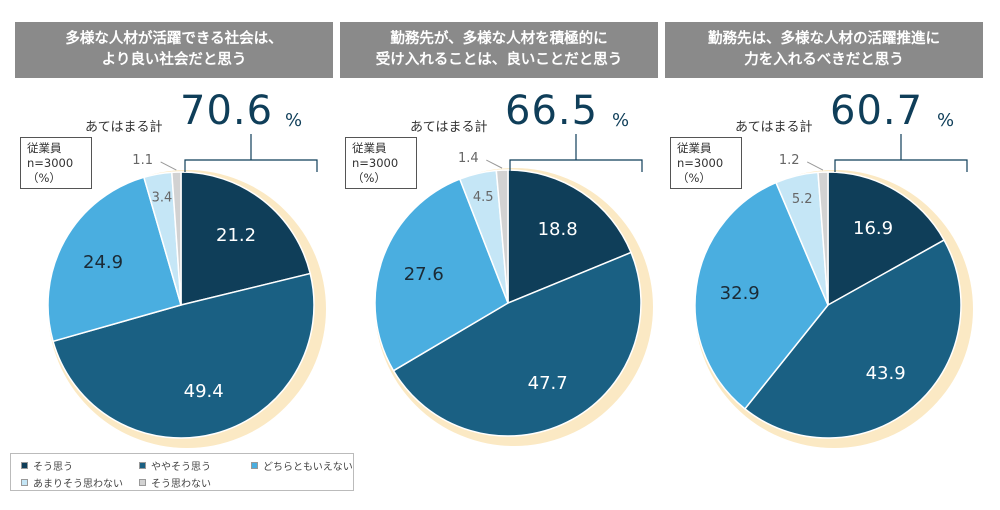 The width and height of the screenshot is (1000, 510). What do you see at coordinates (824, 50) in the screenshot?
I see `chart-title: 勤務先は、多様な人材の活躍推進に 力を入れるべきだと思う` at bounding box center [824, 50].